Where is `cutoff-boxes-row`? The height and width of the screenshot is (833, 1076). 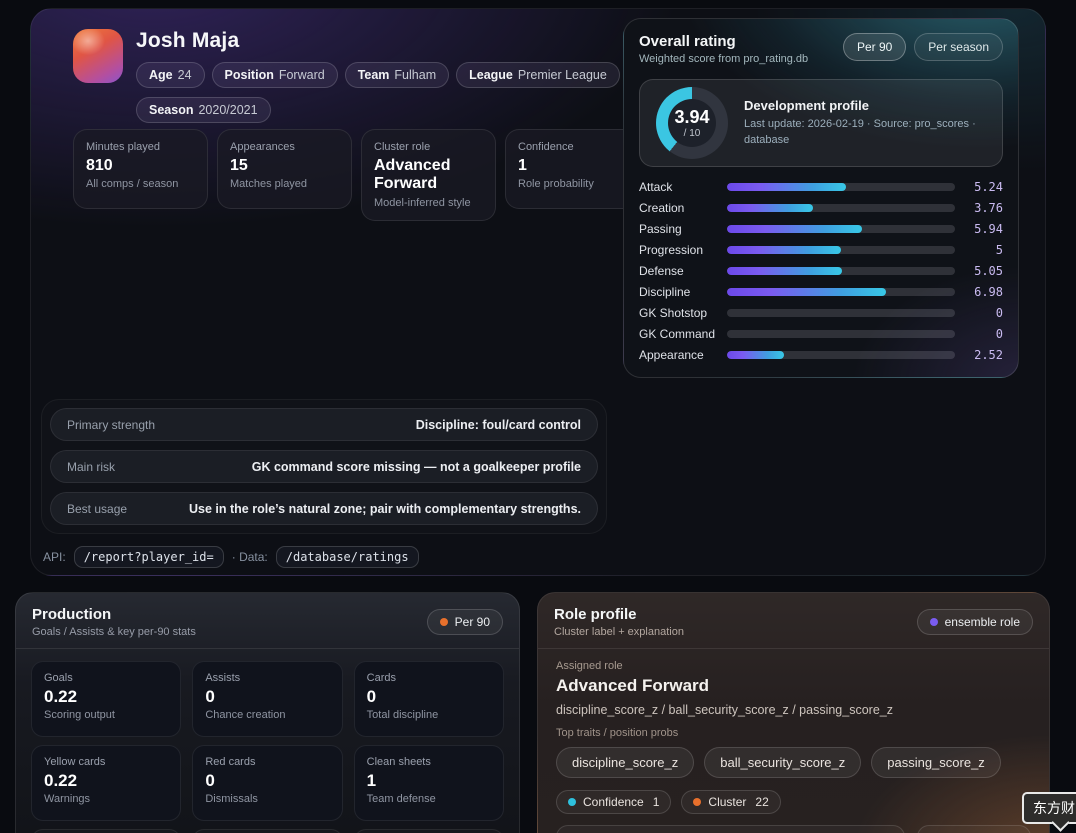
cutoff-boxes-row is located at coordinates (793, 829).